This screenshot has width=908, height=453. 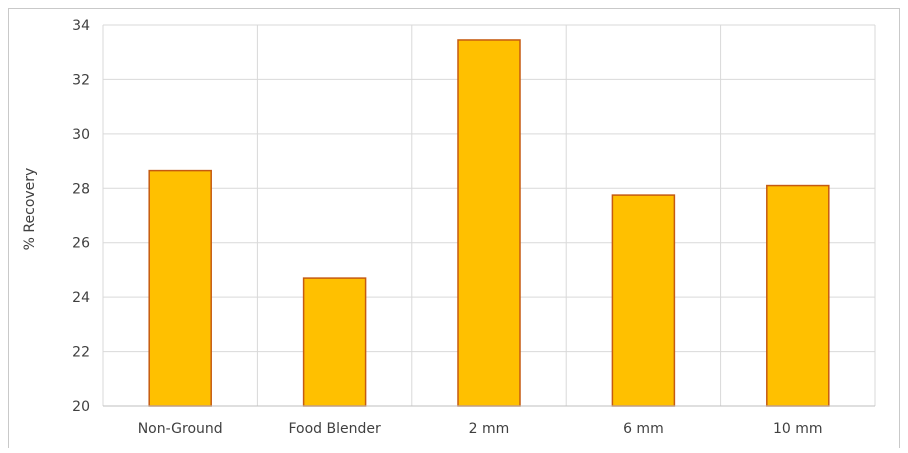 What do you see at coordinates (798, 429) in the screenshot?
I see `x-tick-label: 10 mm` at bounding box center [798, 429].